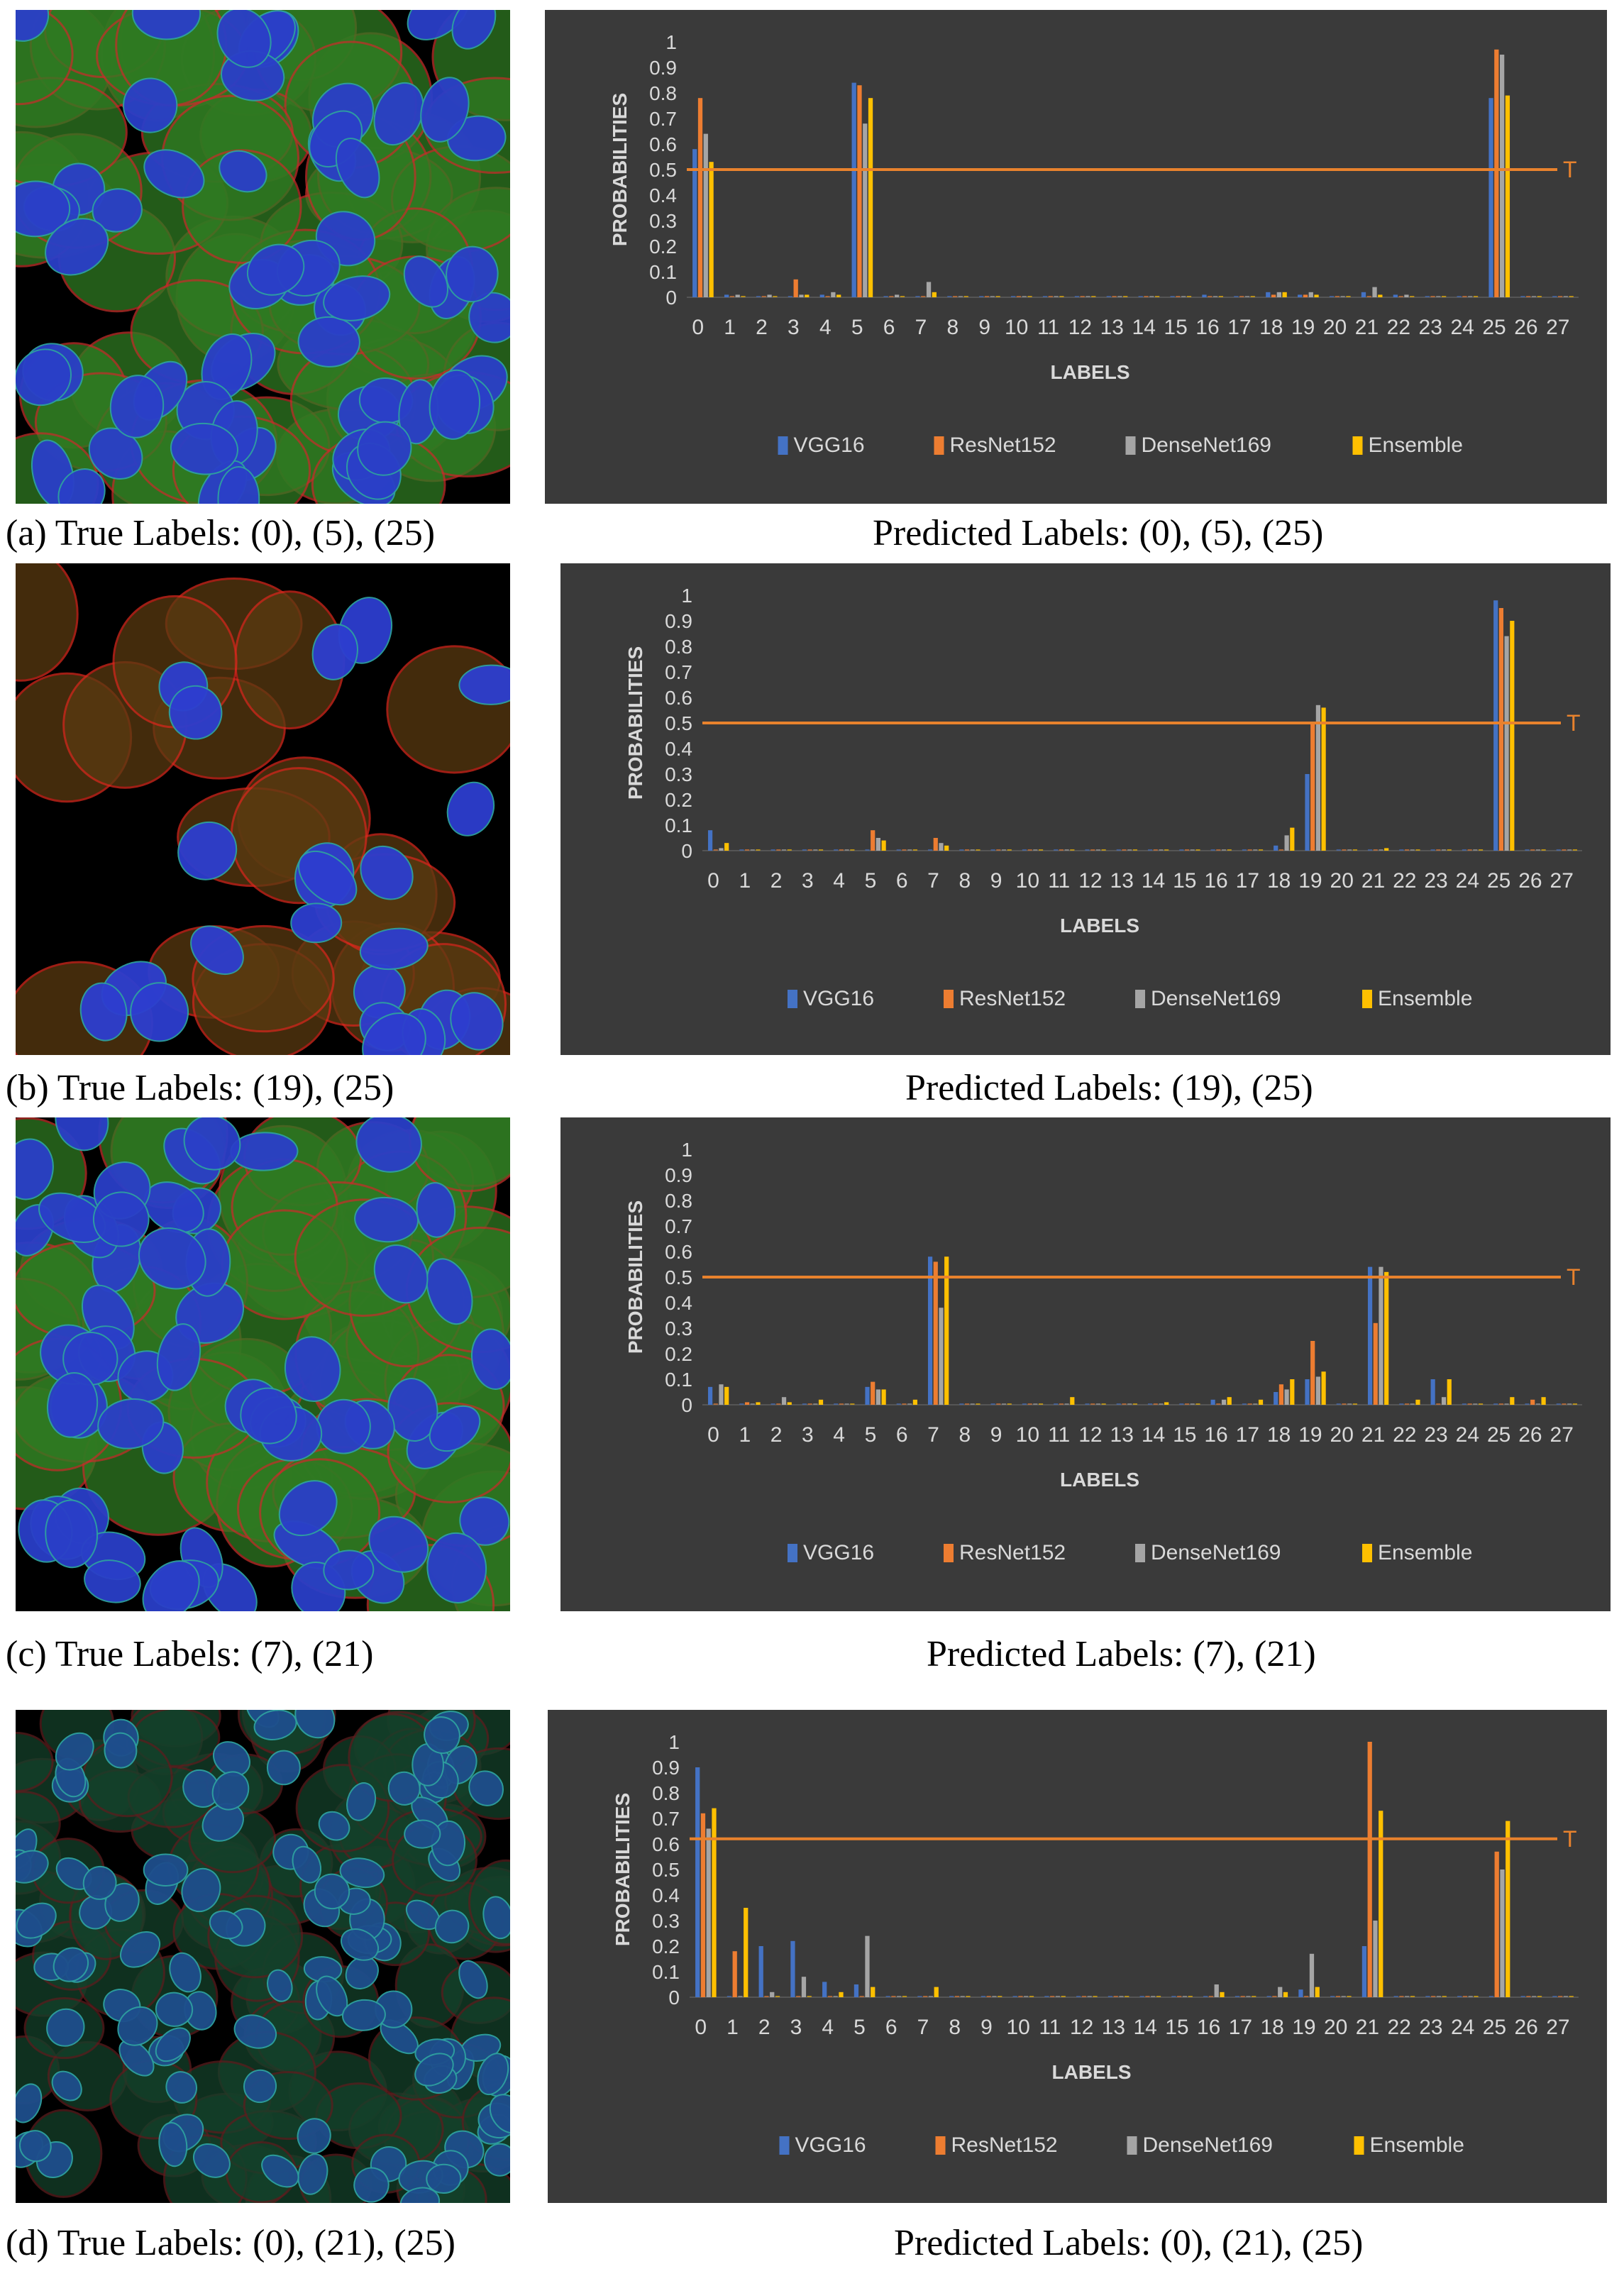 Image resolution: width=1624 pixels, height=2281 pixels. Describe the element at coordinates (200, 1088) in the screenshot. I see `true-labels-caption: (b) True Labels: (19), (25)` at that location.